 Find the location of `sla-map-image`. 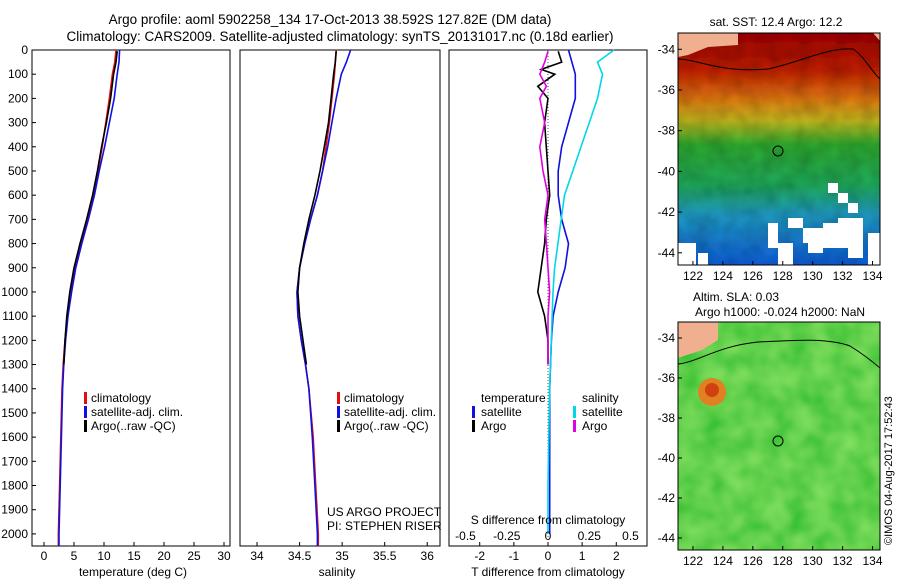

sla-map-image is located at coordinates (779, 436).